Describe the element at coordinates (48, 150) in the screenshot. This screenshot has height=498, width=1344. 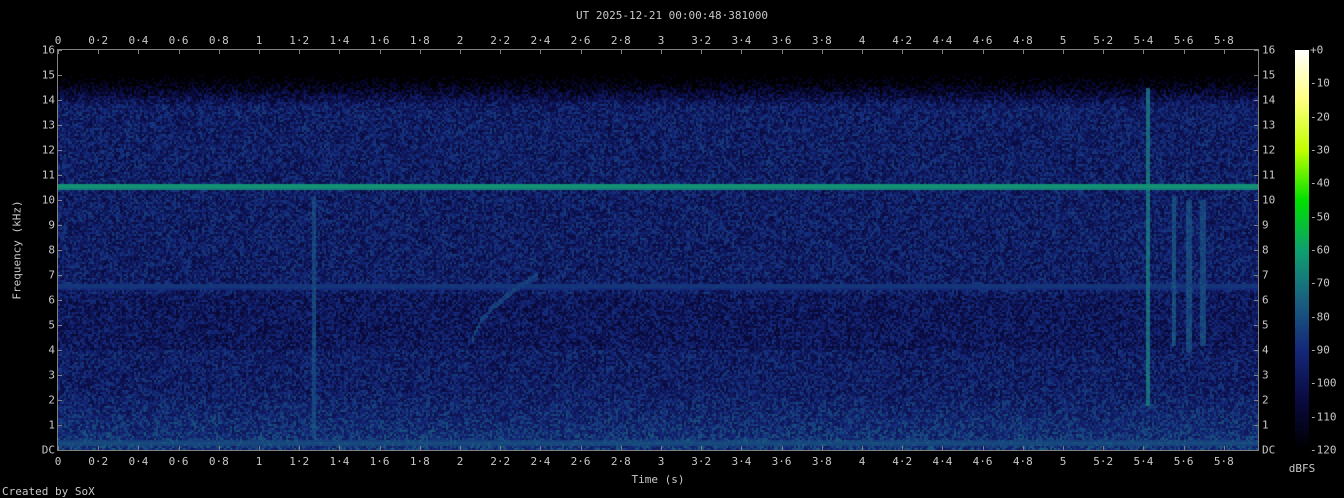
I see `y-tick-label-left: 12` at that location.